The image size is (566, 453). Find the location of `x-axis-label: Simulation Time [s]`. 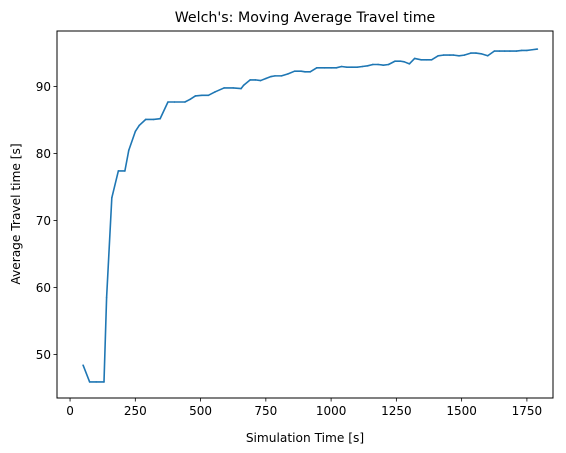

x-axis-label: Simulation Time [s] is located at coordinates (305, 438).